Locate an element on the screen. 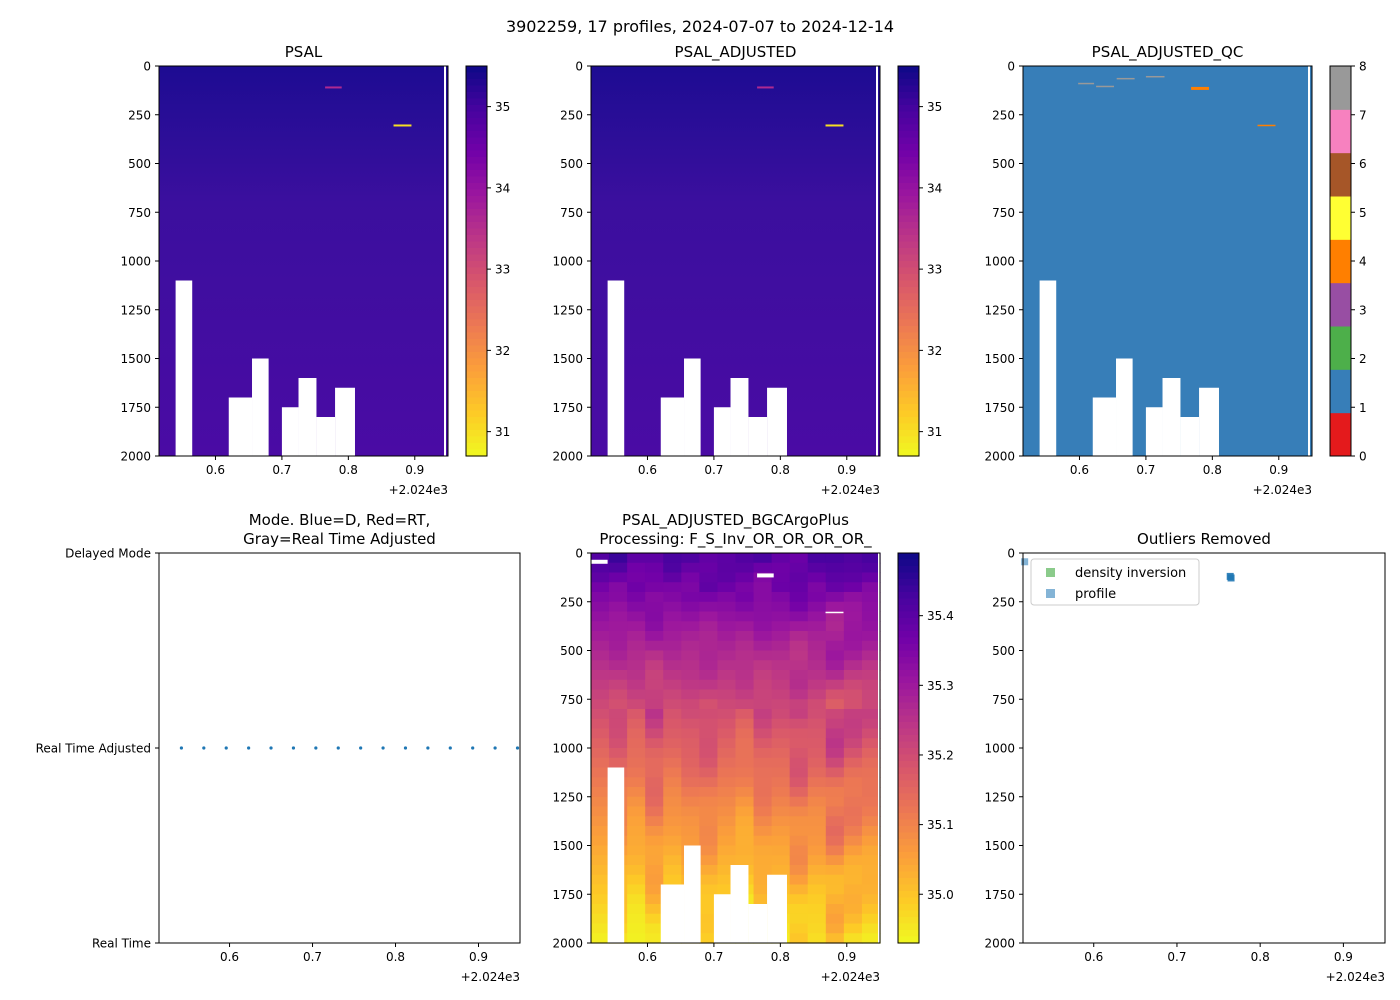 Image resolution: width=1400 pixels, height=1000 pixels. y-tick-label: 1500 is located at coordinates (999, 846).